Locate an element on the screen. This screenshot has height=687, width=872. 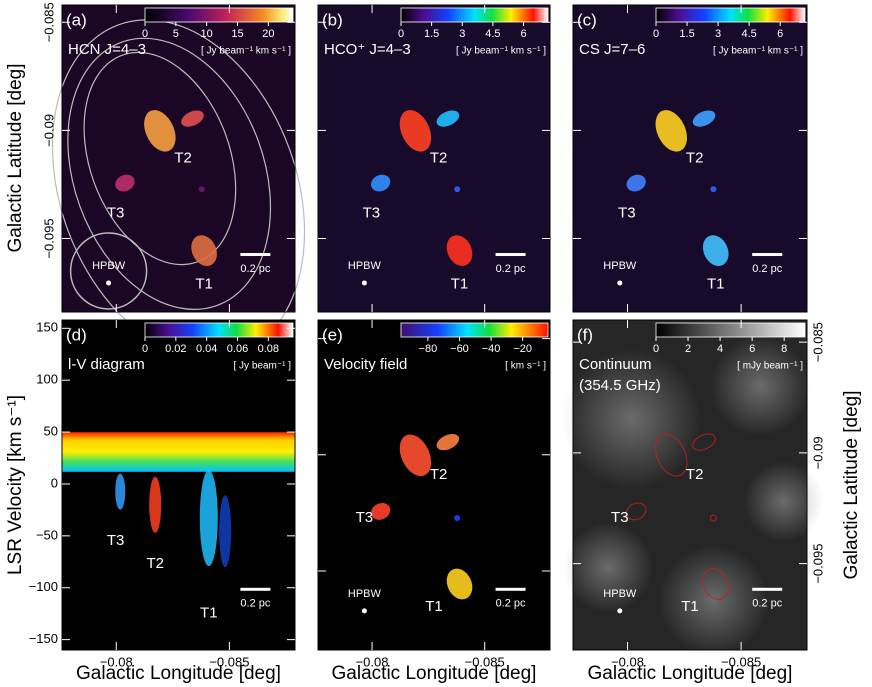
x-tick-label: −0.08 is located at coordinates (372, 661).